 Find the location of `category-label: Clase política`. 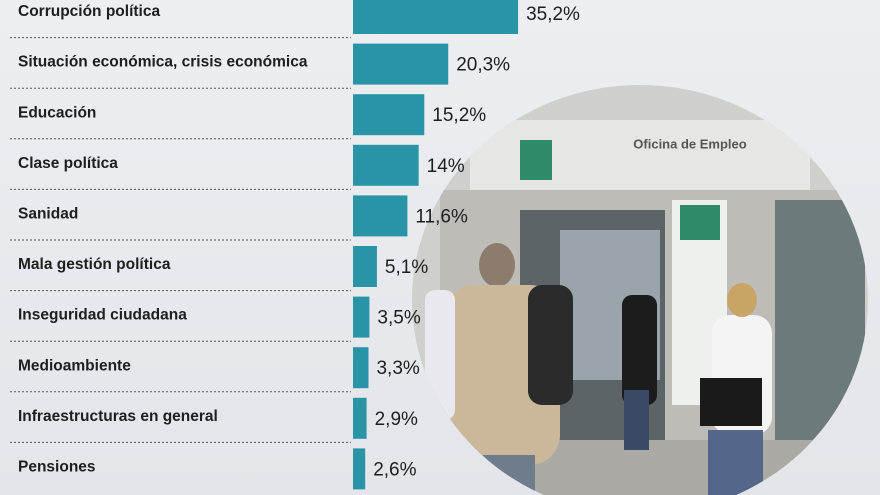

category-label: Clase política is located at coordinates (68, 163).